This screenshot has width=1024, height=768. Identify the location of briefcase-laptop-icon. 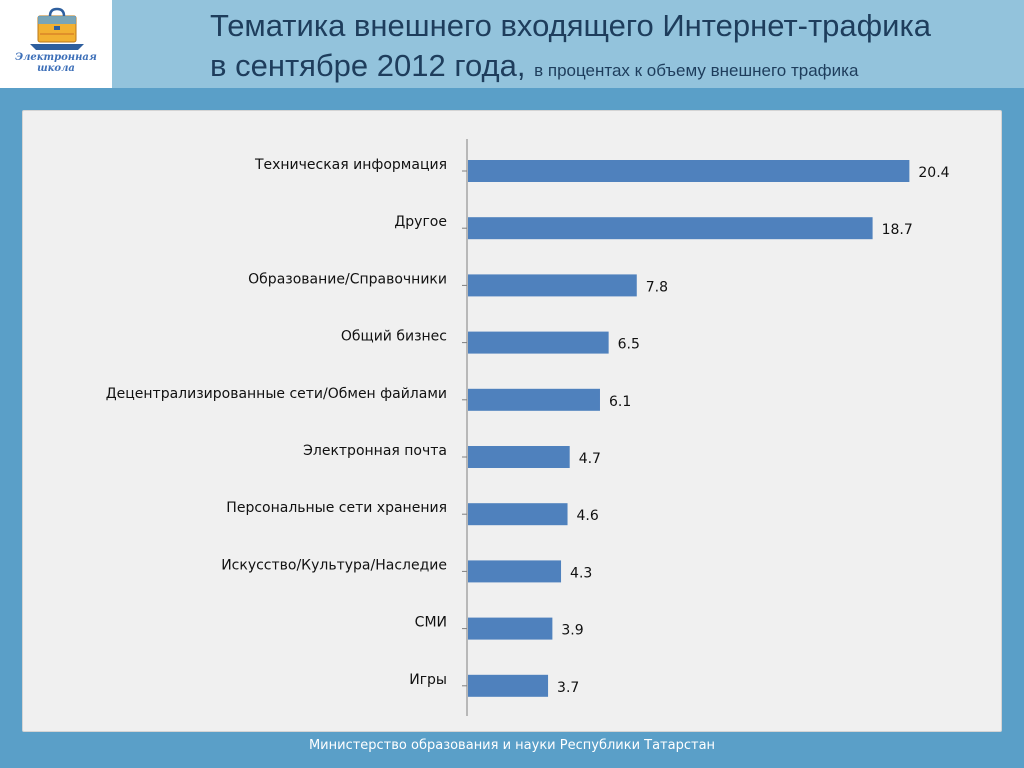
(57, 28).